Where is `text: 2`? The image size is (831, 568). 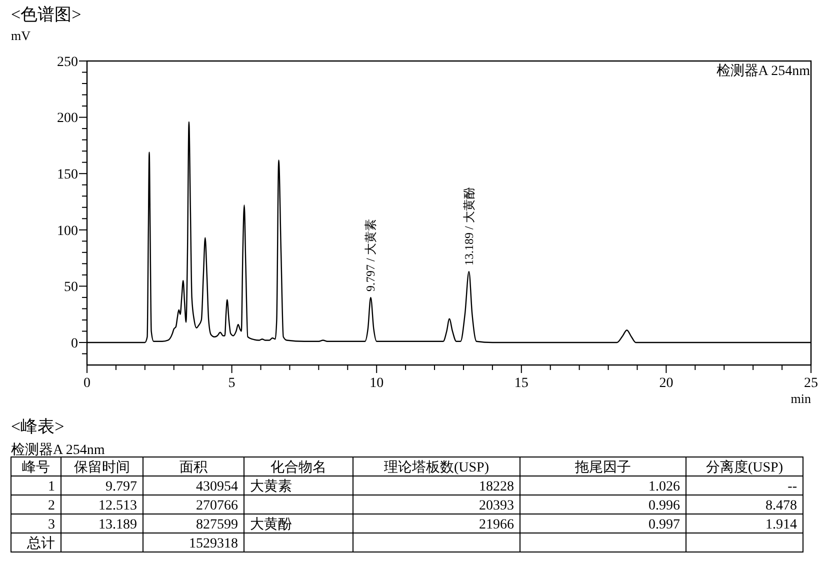 text: 2 is located at coordinates (51, 506).